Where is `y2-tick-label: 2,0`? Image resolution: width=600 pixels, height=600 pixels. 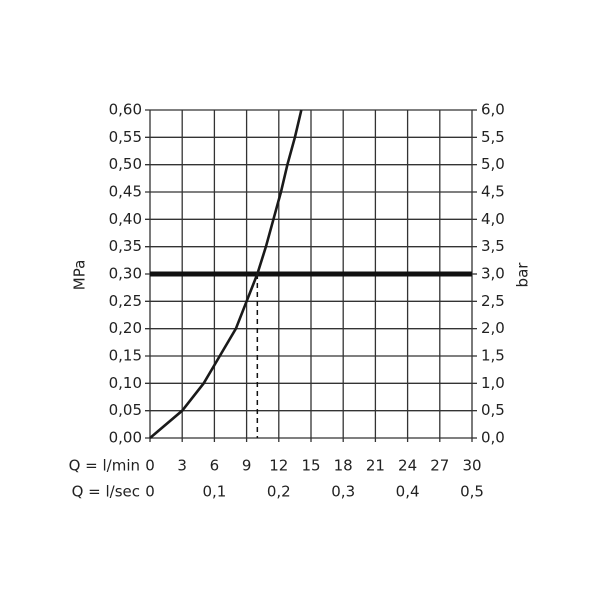 y2-tick-label: 2,0 is located at coordinates (493, 328).